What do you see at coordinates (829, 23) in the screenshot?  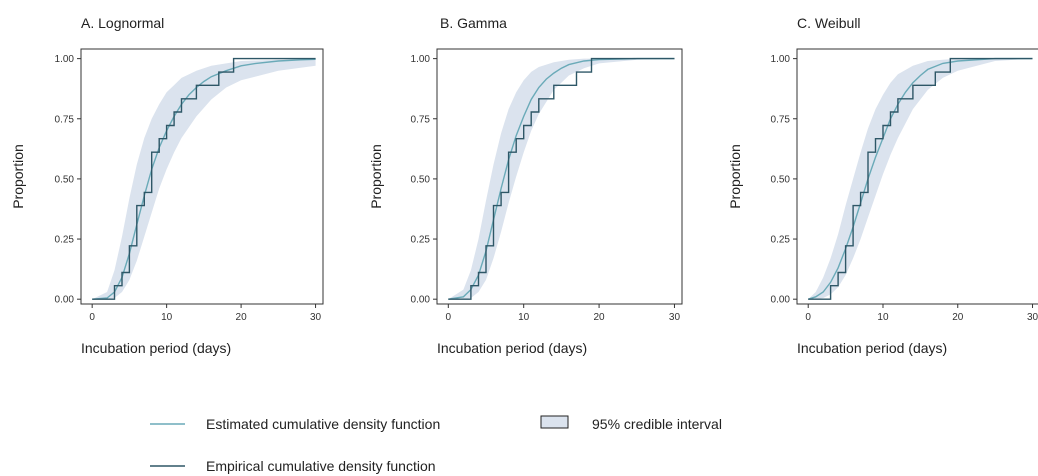 I see `panel-title: C. Weibull` at bounding box center [829, 23].